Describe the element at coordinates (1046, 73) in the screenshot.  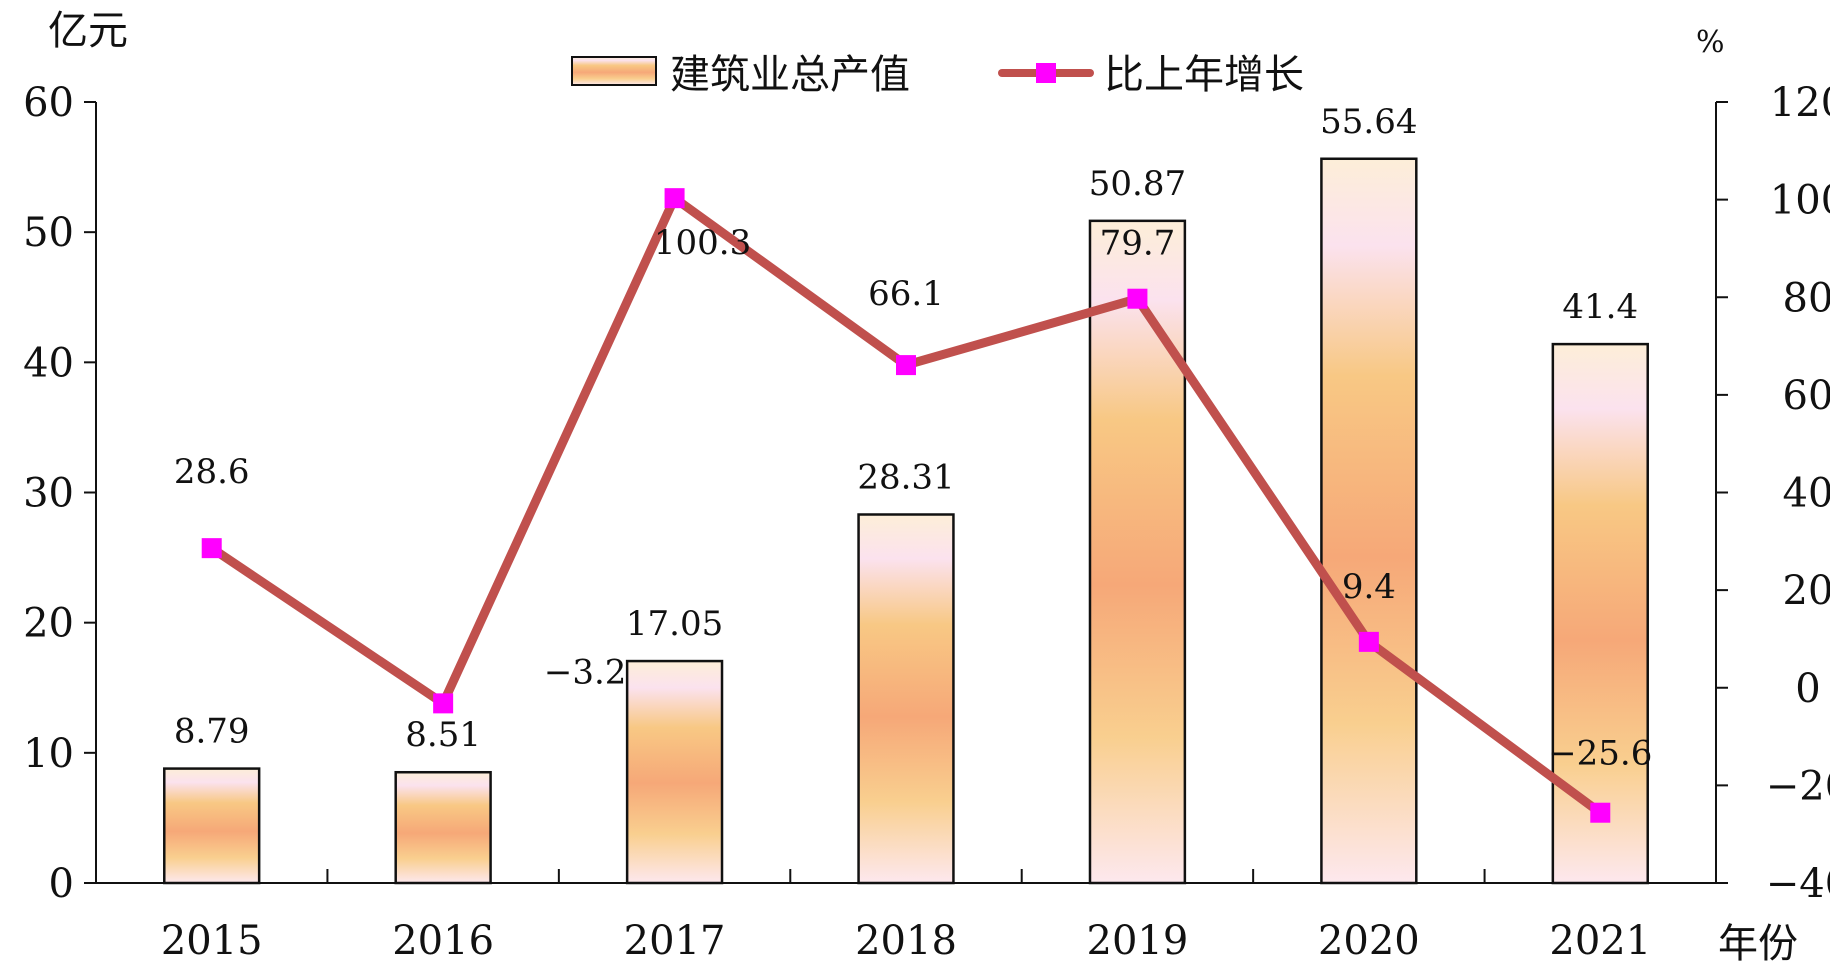
I see `legend-swatch-marker` at that location.